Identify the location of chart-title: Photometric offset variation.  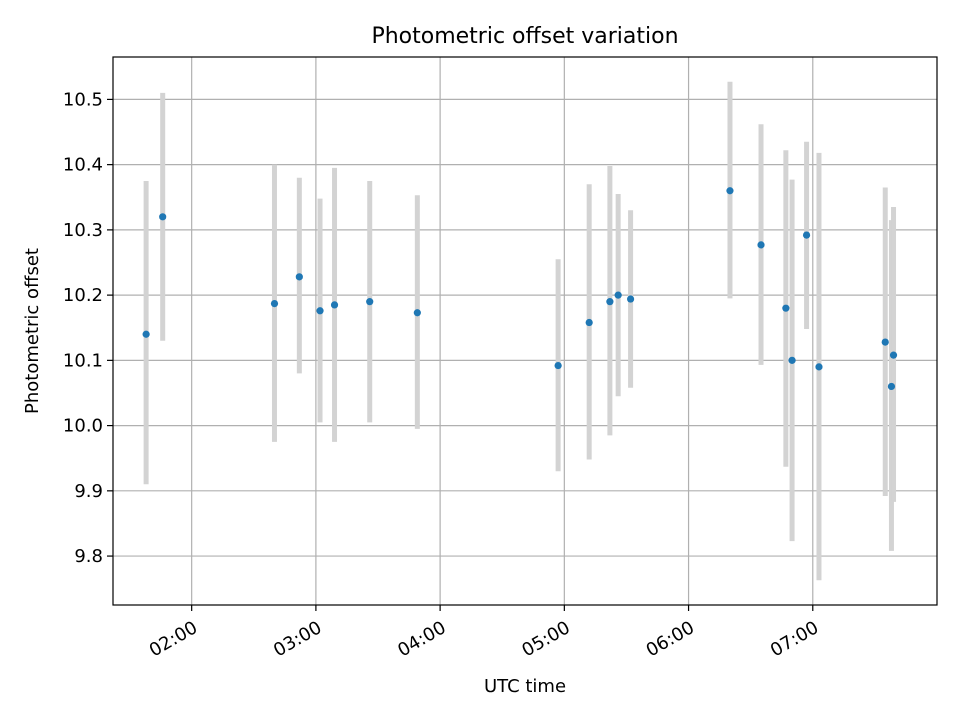
(524, 36).